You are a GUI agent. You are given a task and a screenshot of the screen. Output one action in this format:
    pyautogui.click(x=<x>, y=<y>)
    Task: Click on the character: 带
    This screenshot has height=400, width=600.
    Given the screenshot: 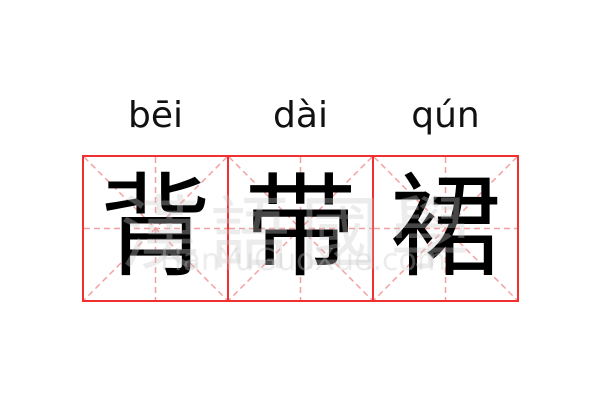 What is the action you would take?
    pyautogui.click(x=300, y=228)
    